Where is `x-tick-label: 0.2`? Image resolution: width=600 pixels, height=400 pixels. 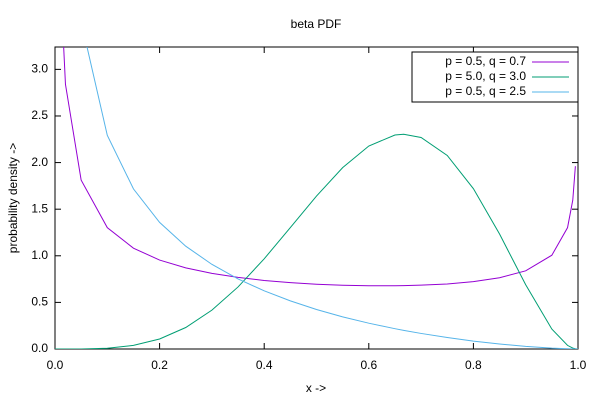
x-tick-label: 0.2 is located at coordinates (159, 365).